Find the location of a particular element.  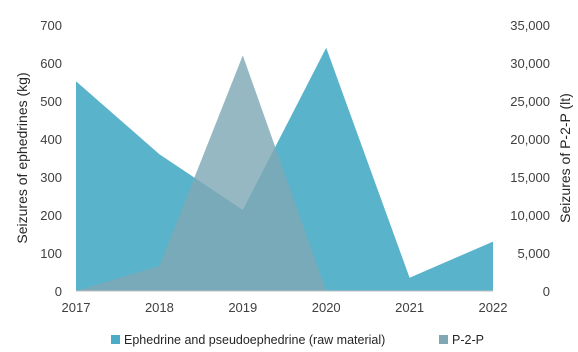

right-y-tick-label: 0 is located at coordinates (546, 291).